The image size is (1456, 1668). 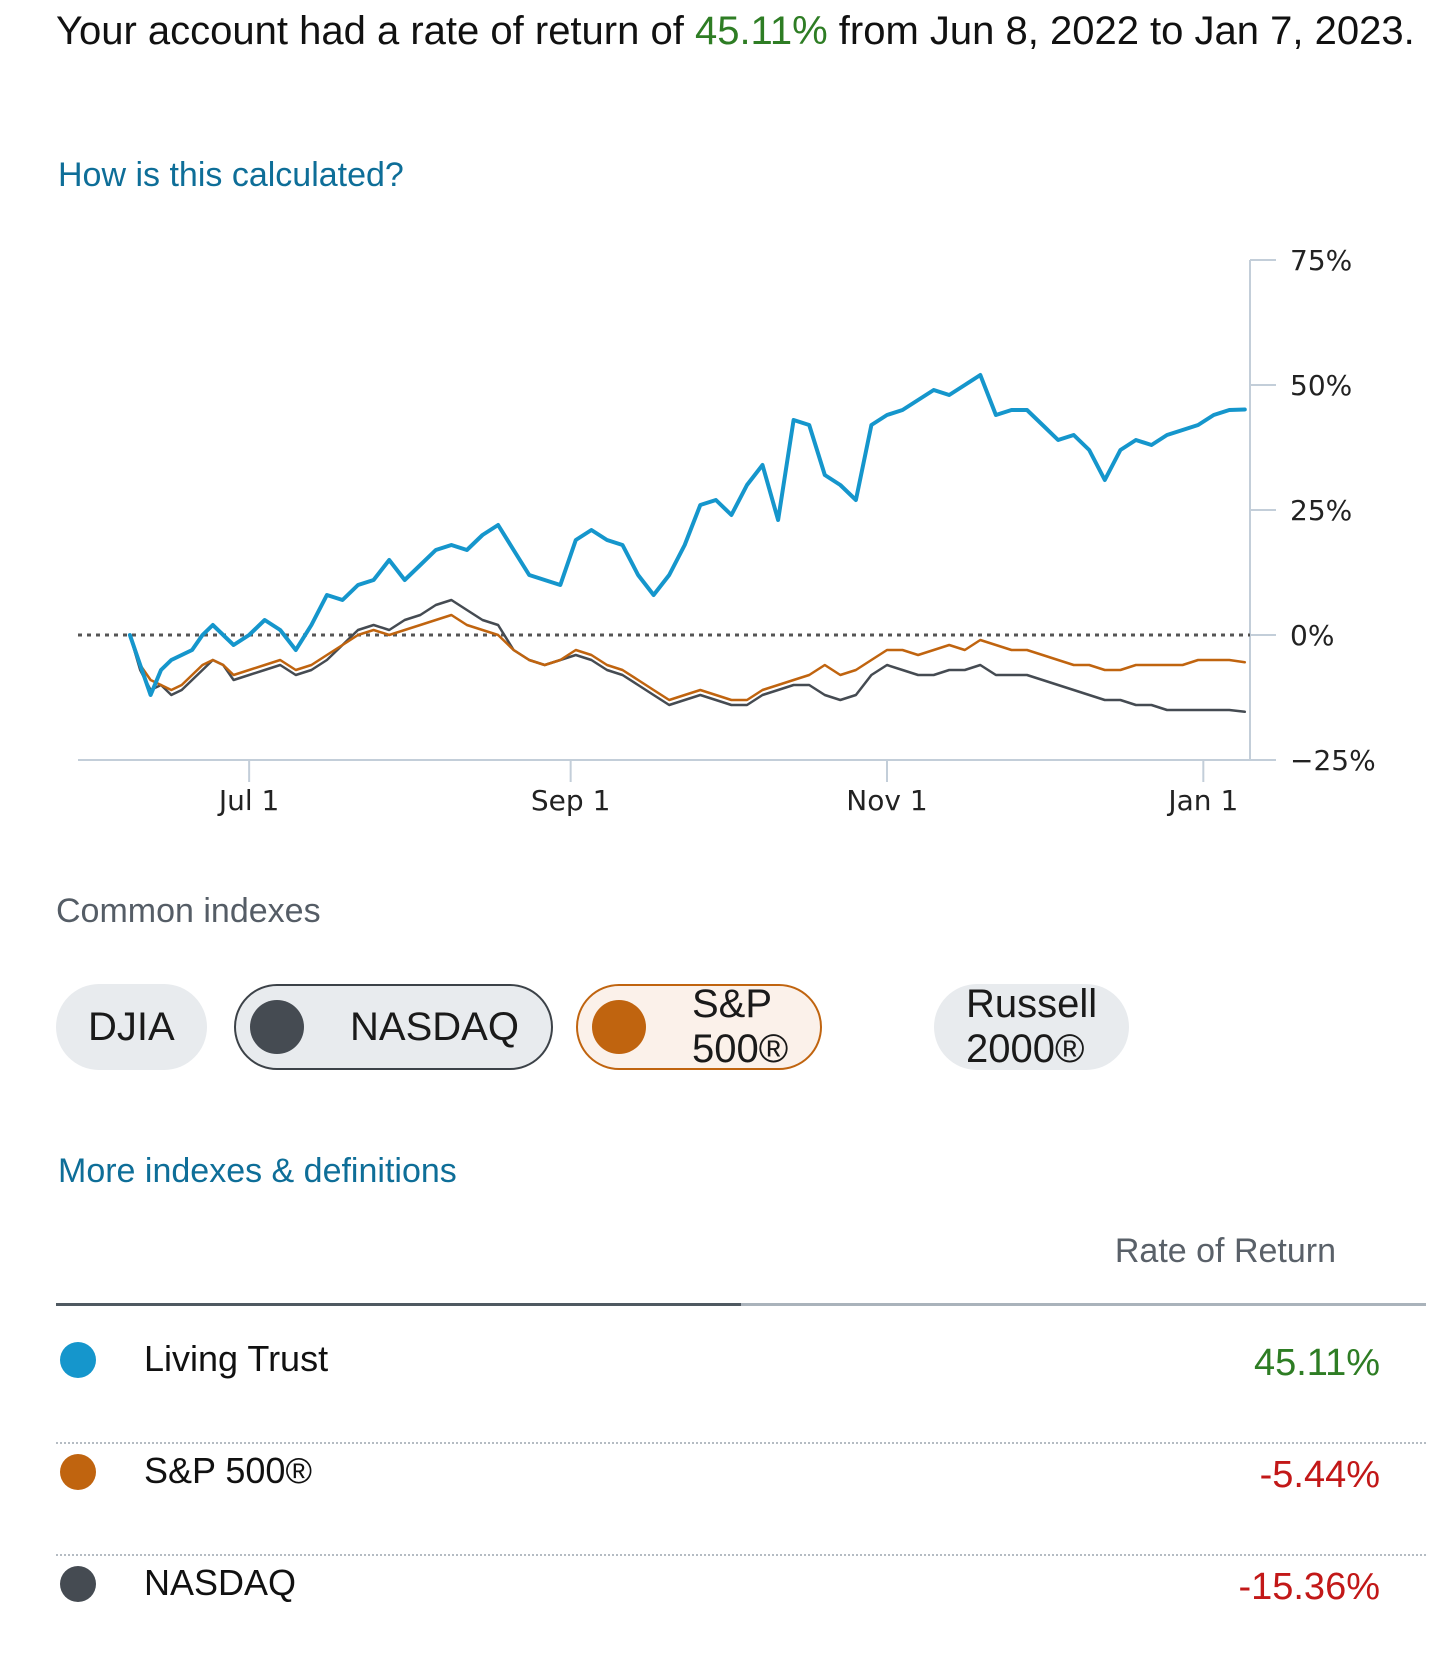 What do you see at coordinates (248, 800) in the screenshot?
I see `x-tick-label: Jul 1` at bounding box center [248, 800].